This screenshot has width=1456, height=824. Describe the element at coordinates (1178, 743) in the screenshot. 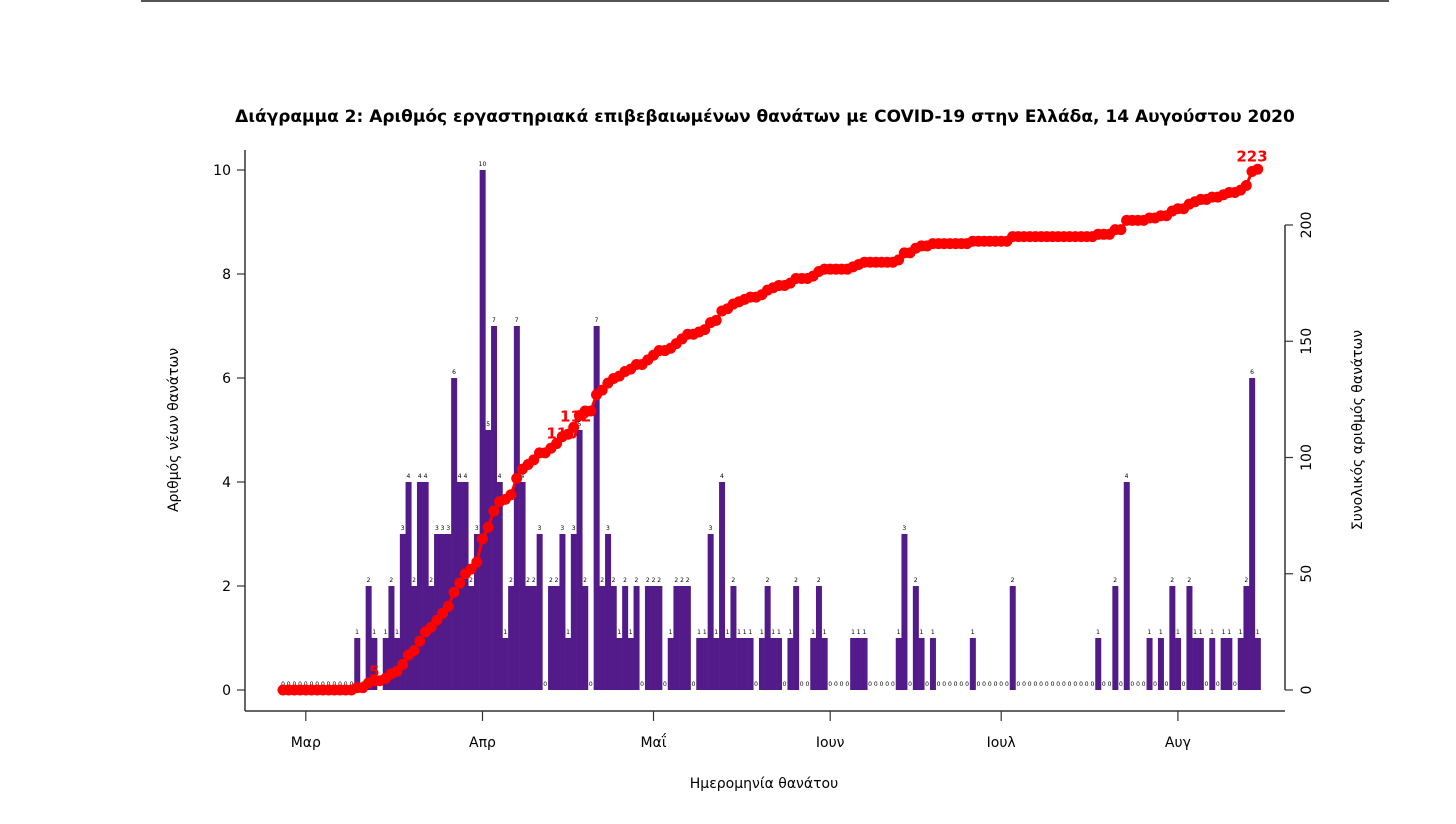

I see `x-axis-tick-label: Αυγ` at that location.